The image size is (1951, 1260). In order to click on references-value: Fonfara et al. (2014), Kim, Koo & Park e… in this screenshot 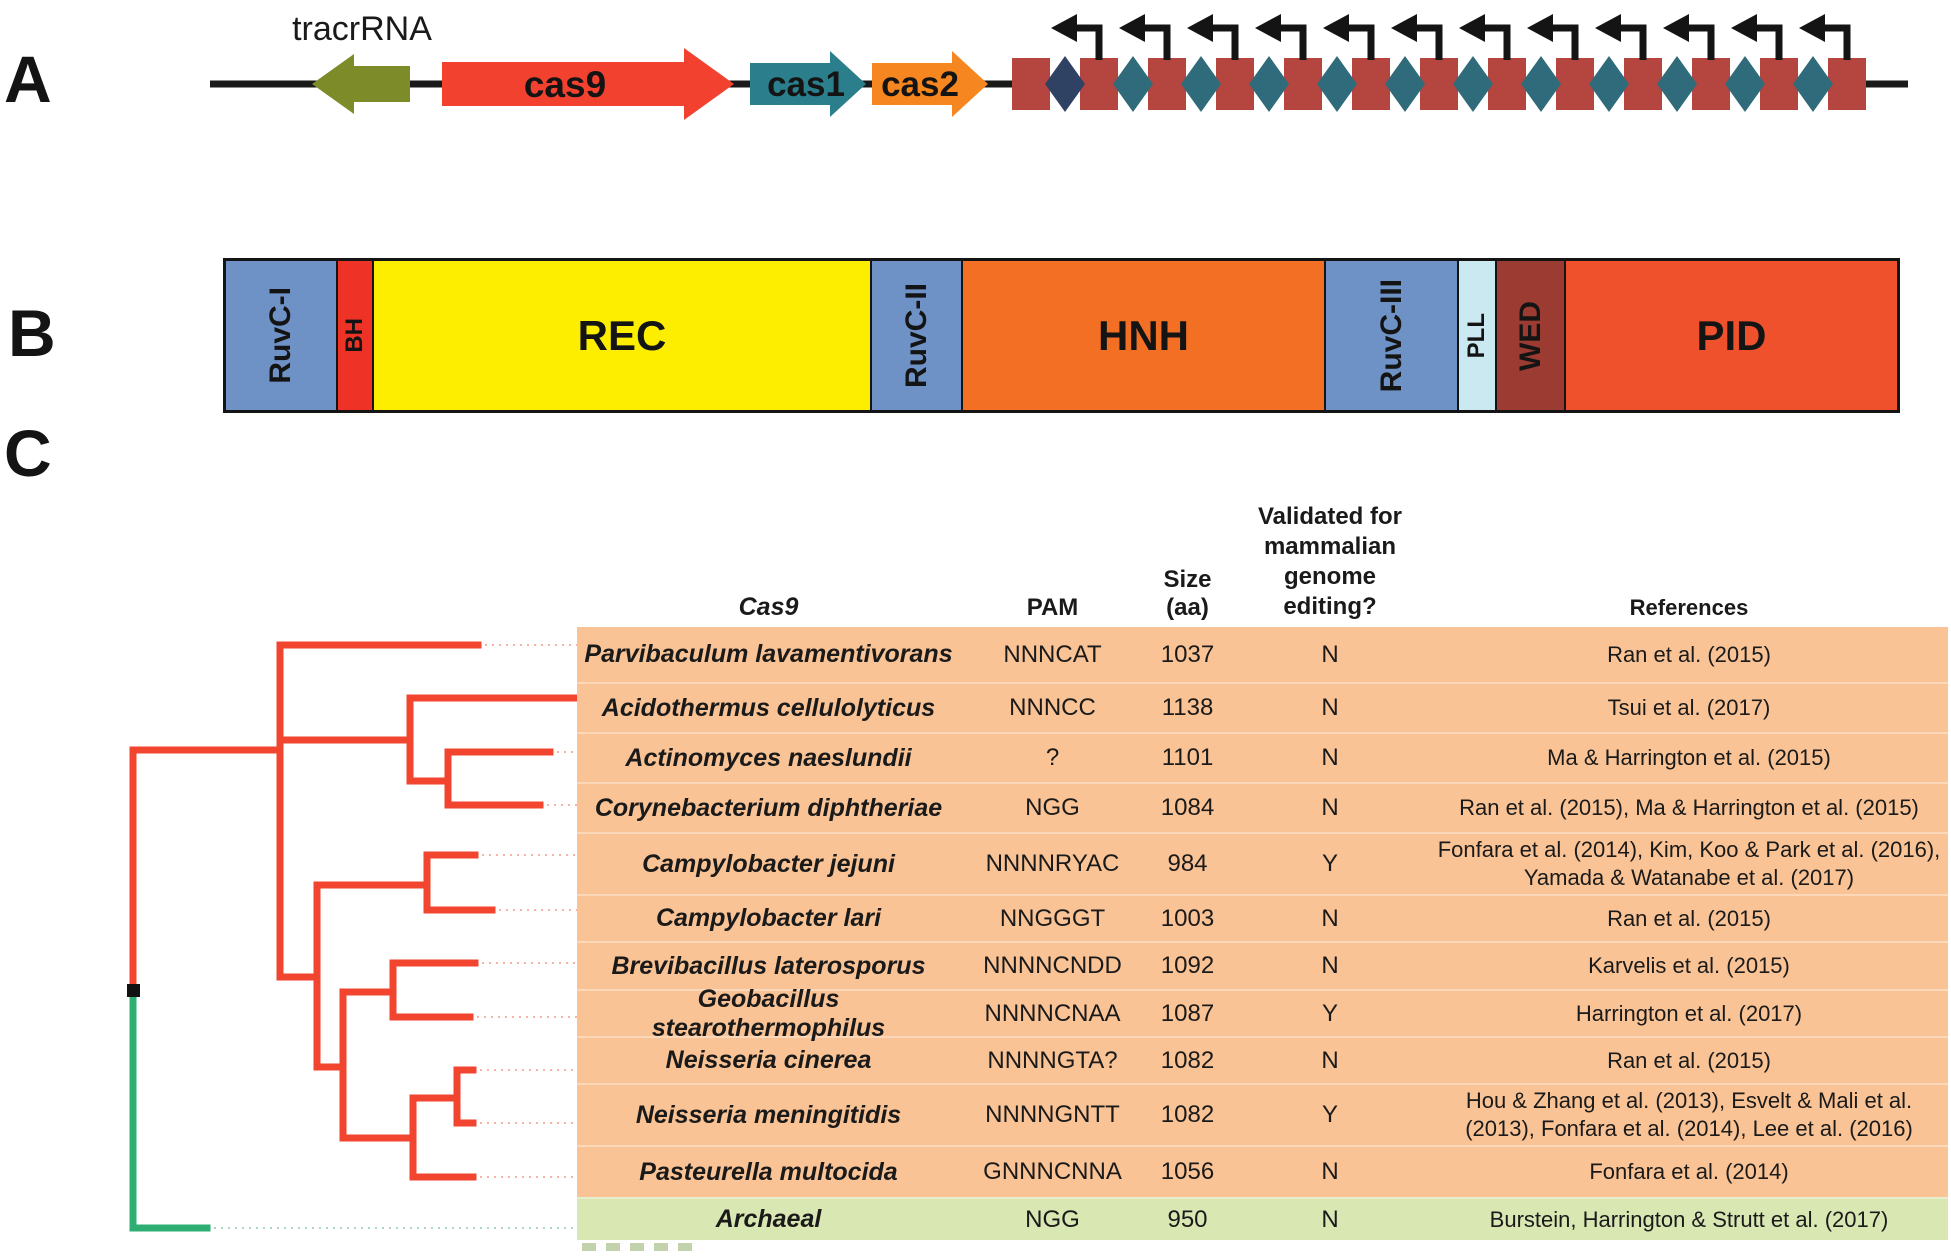, I will do `click(1689, 863)`.